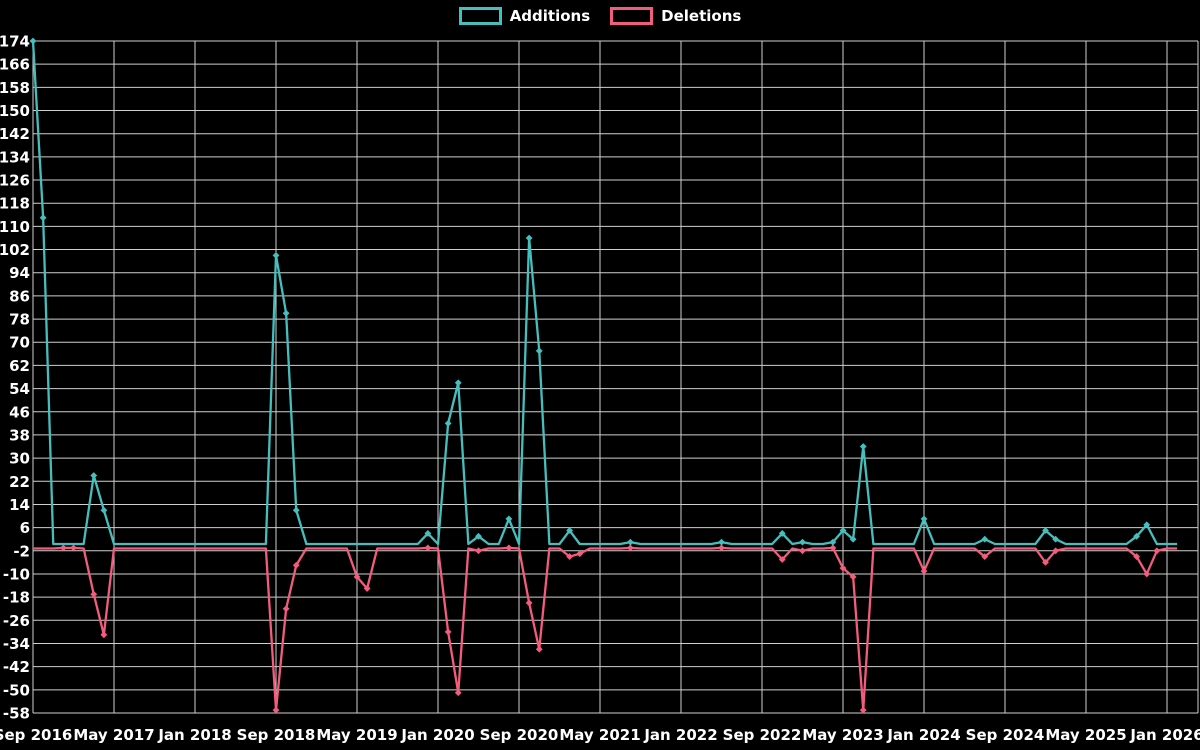  I want to click on x-tick-label: Sep 2024, so click(1005, 735).